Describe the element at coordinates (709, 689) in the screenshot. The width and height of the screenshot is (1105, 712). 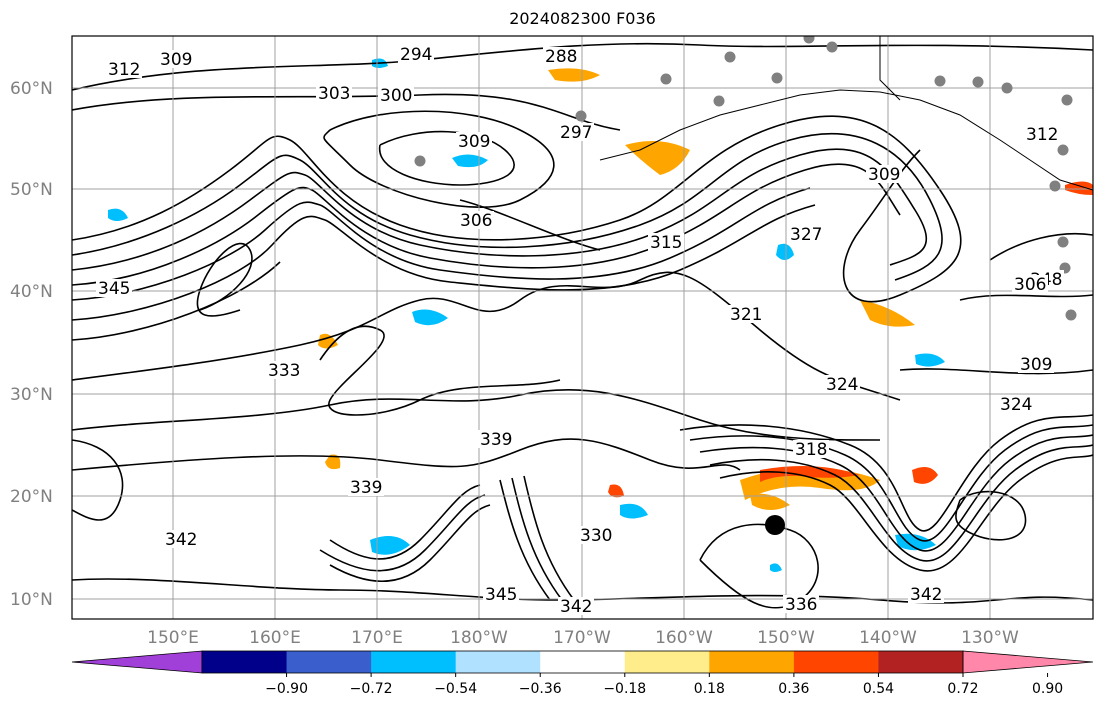
I see `colorbar-tick-label: 0.18` at that location.